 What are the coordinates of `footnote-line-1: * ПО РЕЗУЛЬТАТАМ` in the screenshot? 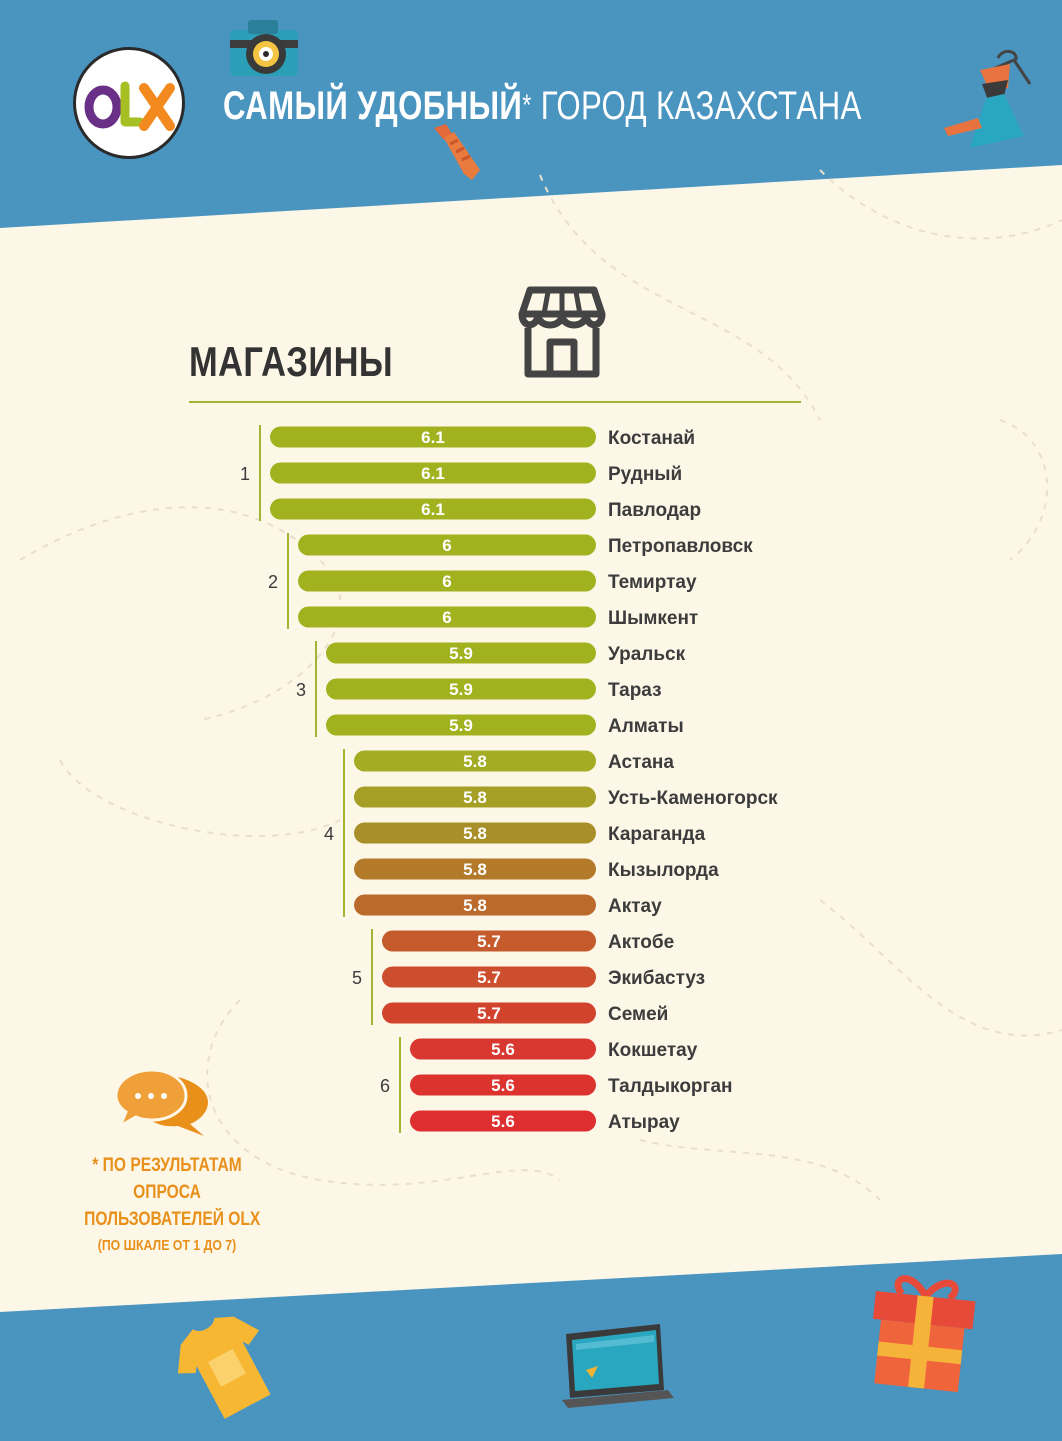 It's located at (167, 1165).